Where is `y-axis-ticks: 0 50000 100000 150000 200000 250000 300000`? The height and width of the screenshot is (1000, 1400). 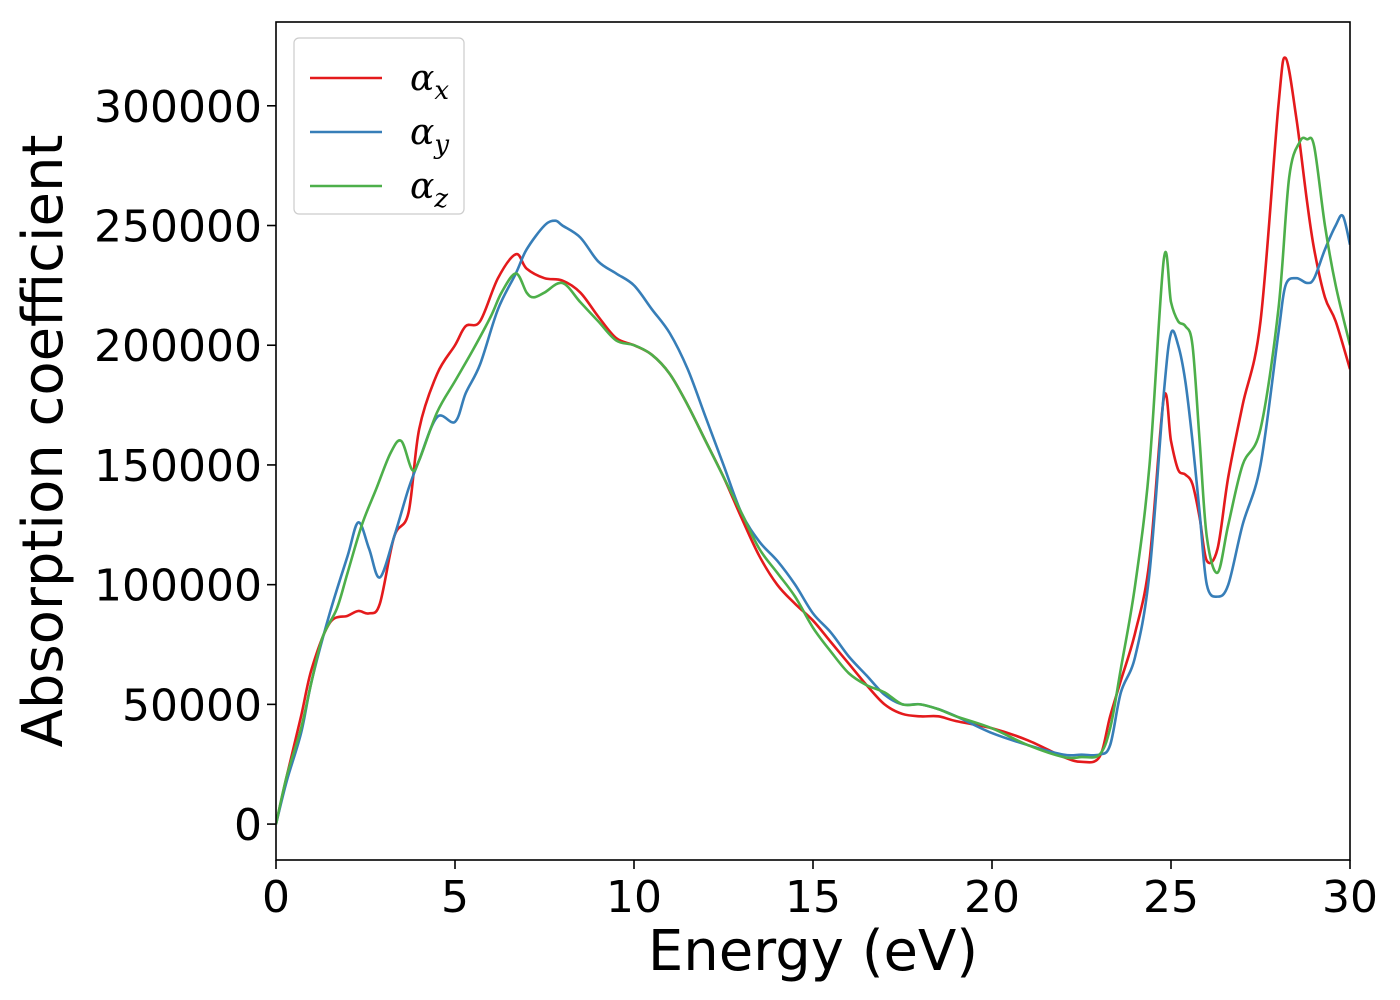
y-axis-ticks: 0 50000 100000 150000 200000 250000 300000 is located at coordinates (185, 466).